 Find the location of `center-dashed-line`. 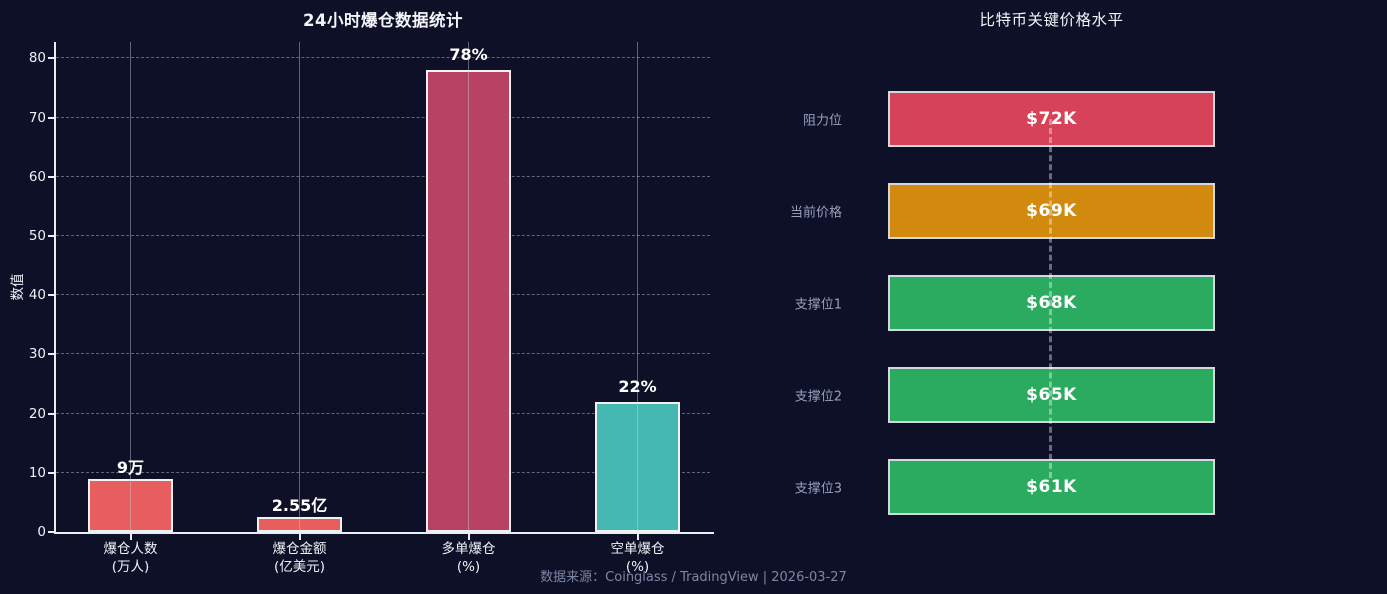

center-dashed-line is located at coordinates (1050, 298).